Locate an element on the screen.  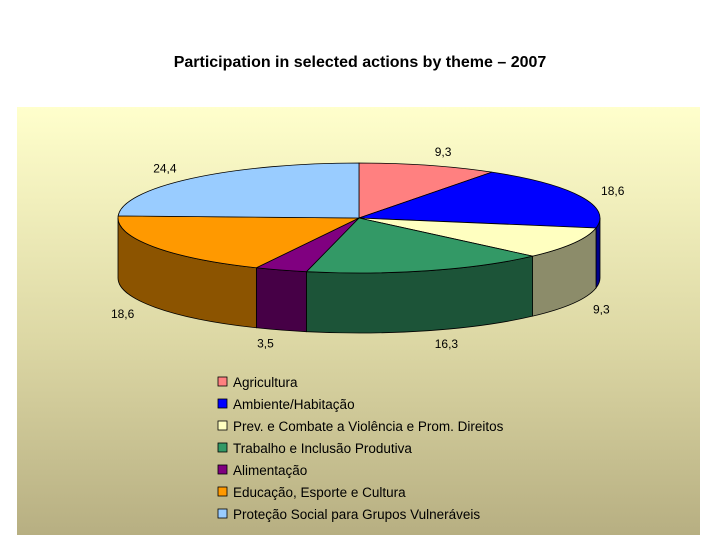
legend-label-1: Ambiente/Habitação is located at coordinates (294, 404).